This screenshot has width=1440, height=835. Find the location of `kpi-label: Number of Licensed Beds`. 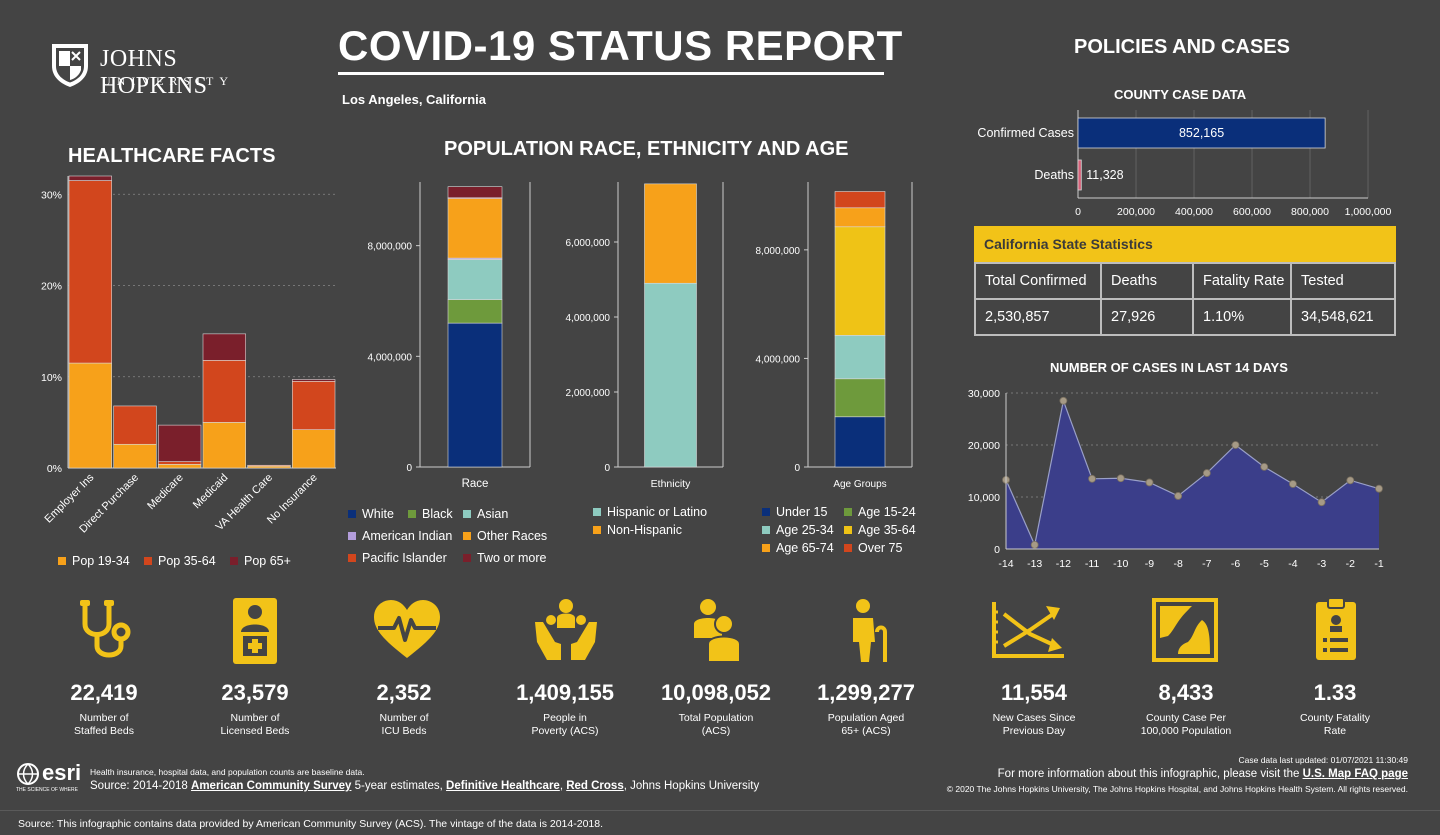

kpi-label: Number of Licensed Beds is located at coordinates (255, 724).